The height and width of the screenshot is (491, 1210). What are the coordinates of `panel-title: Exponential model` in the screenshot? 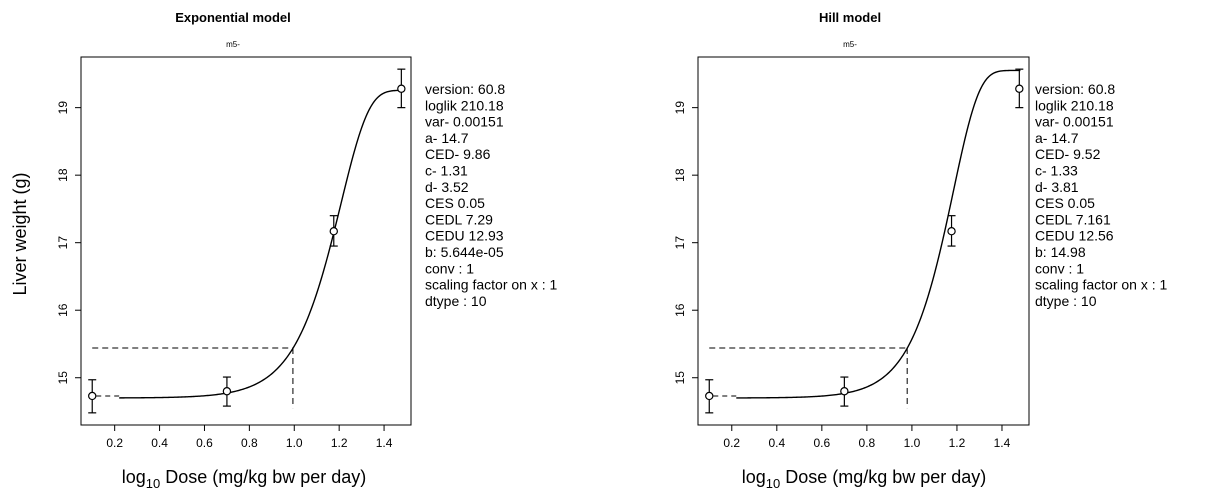 It's located at (233, 17).